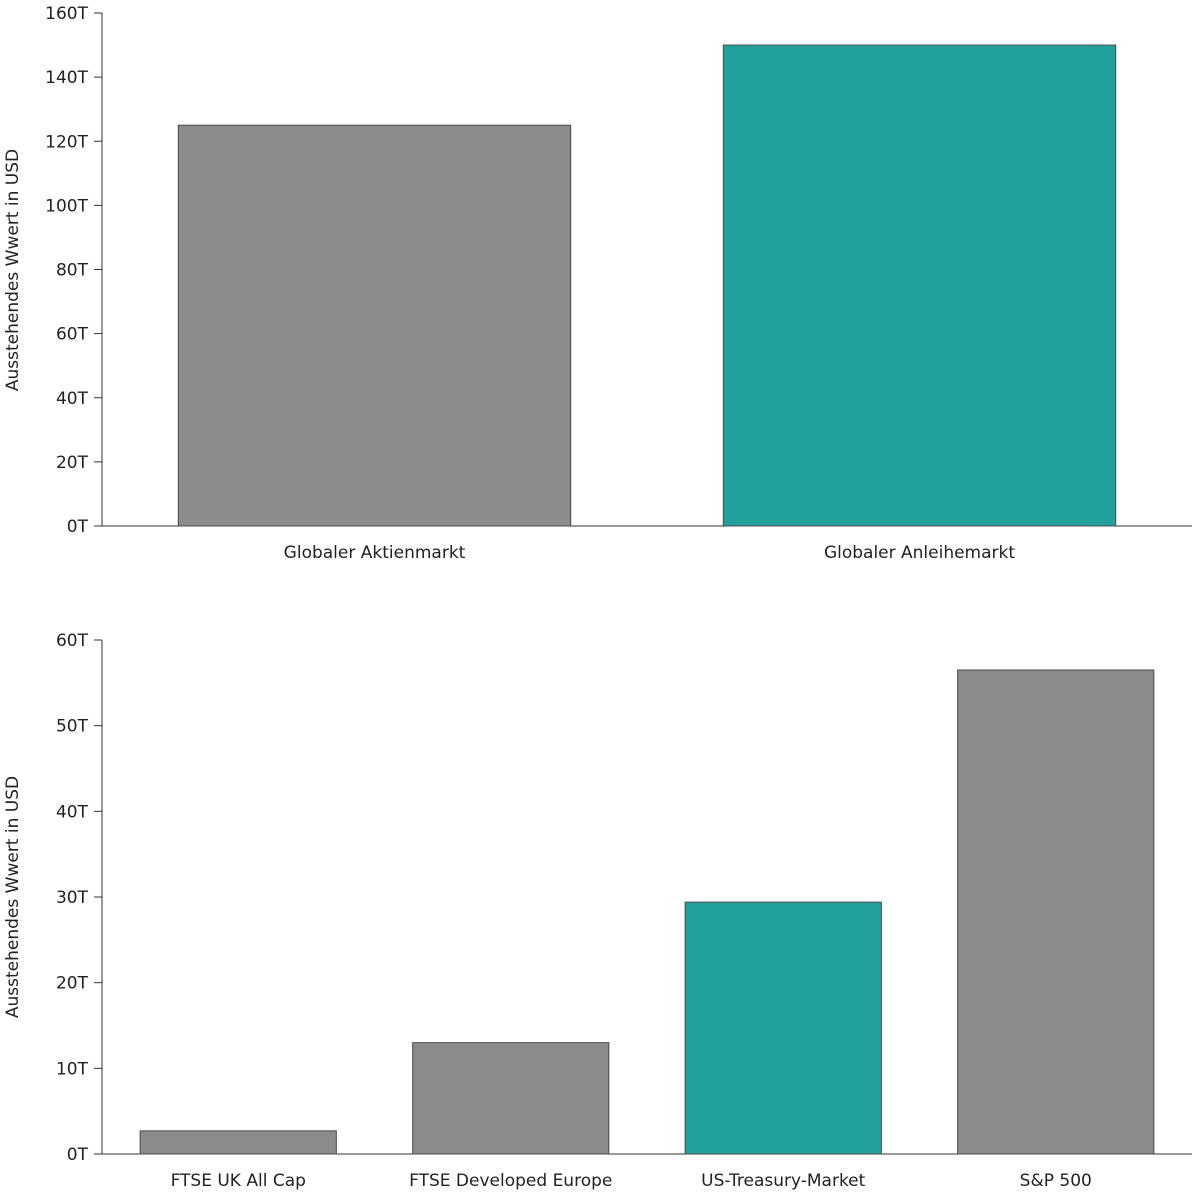 The height and width of the screenshot is (1204, 1200). What do you see at coordinates (510, 1181) in the screenshot?
I see `x-tick-label: FTSE Developed Europe` at bounding box center [510, 1181].